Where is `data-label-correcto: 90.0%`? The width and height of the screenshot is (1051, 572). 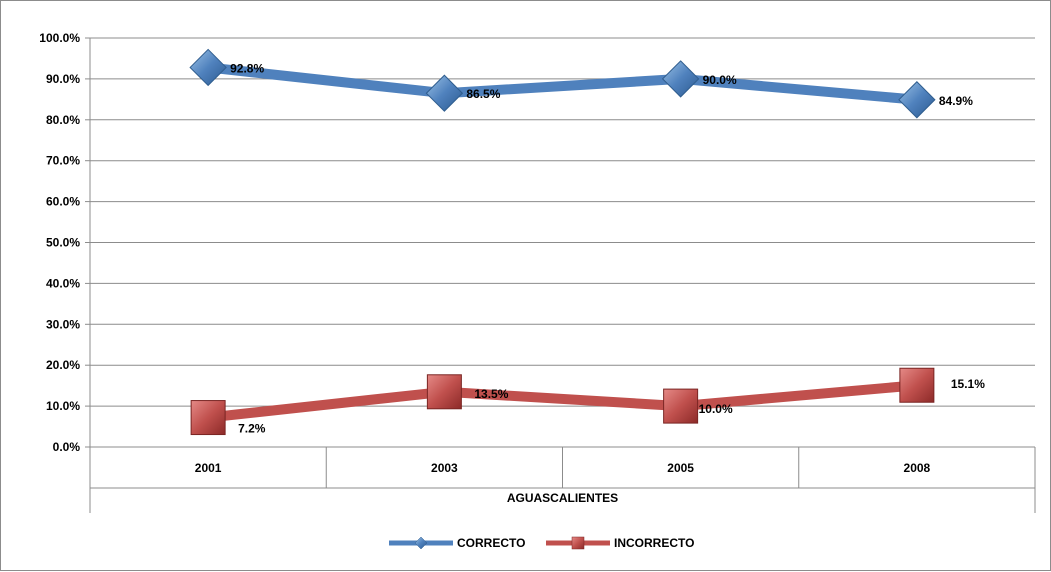
data-label-correcto: 90.0% is located at coordinates (720, 80).